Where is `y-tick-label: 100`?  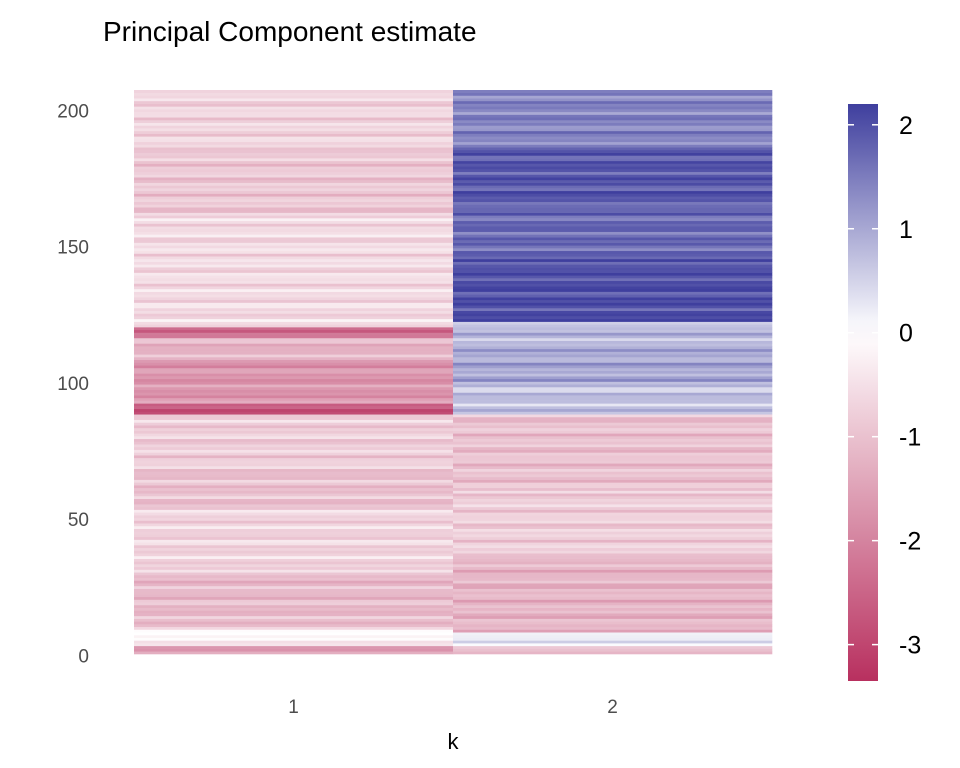 y-tick-label: 100 is located at coordinates (73, 384).